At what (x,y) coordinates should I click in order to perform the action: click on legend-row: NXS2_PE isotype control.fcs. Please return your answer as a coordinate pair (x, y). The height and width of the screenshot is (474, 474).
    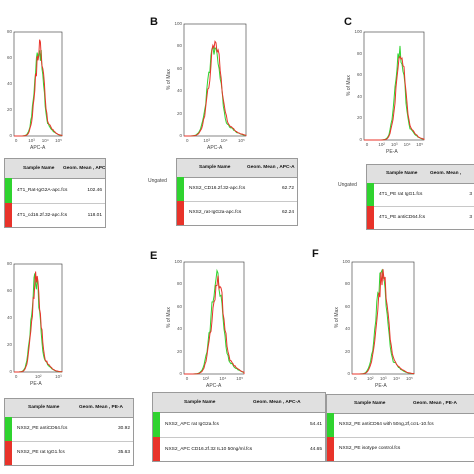
    Looking at the image, I should click on (400, 449).